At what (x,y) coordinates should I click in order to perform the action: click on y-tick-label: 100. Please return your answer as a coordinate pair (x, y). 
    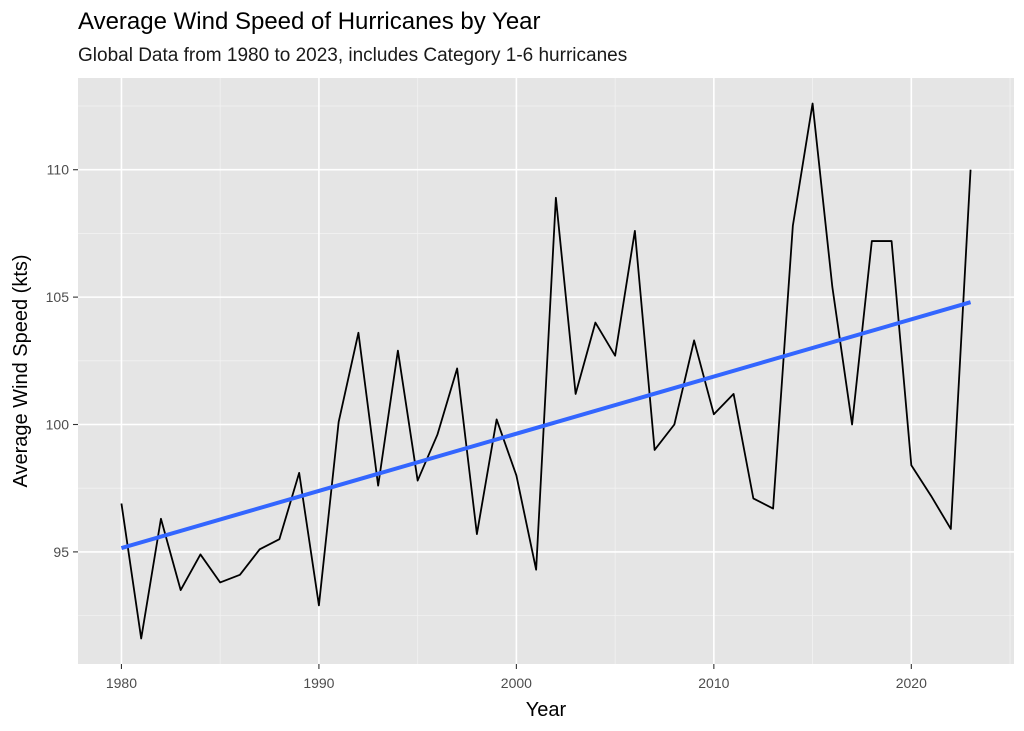
    Looking at the image, I should click on (58, 425).